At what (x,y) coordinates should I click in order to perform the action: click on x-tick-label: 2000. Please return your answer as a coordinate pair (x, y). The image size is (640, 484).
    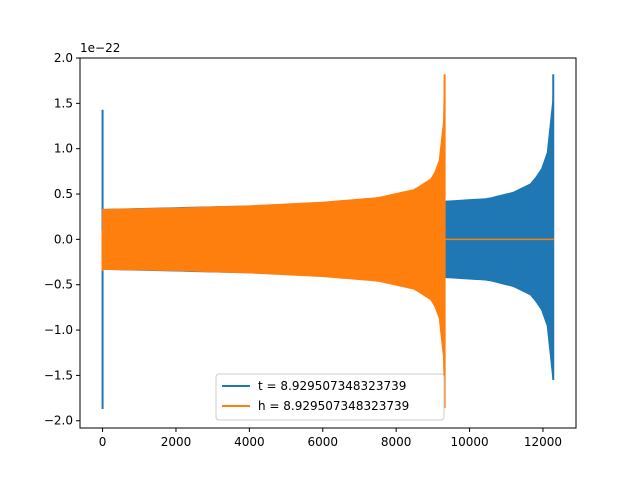
    Looking at the image, I should click on (176, 442).